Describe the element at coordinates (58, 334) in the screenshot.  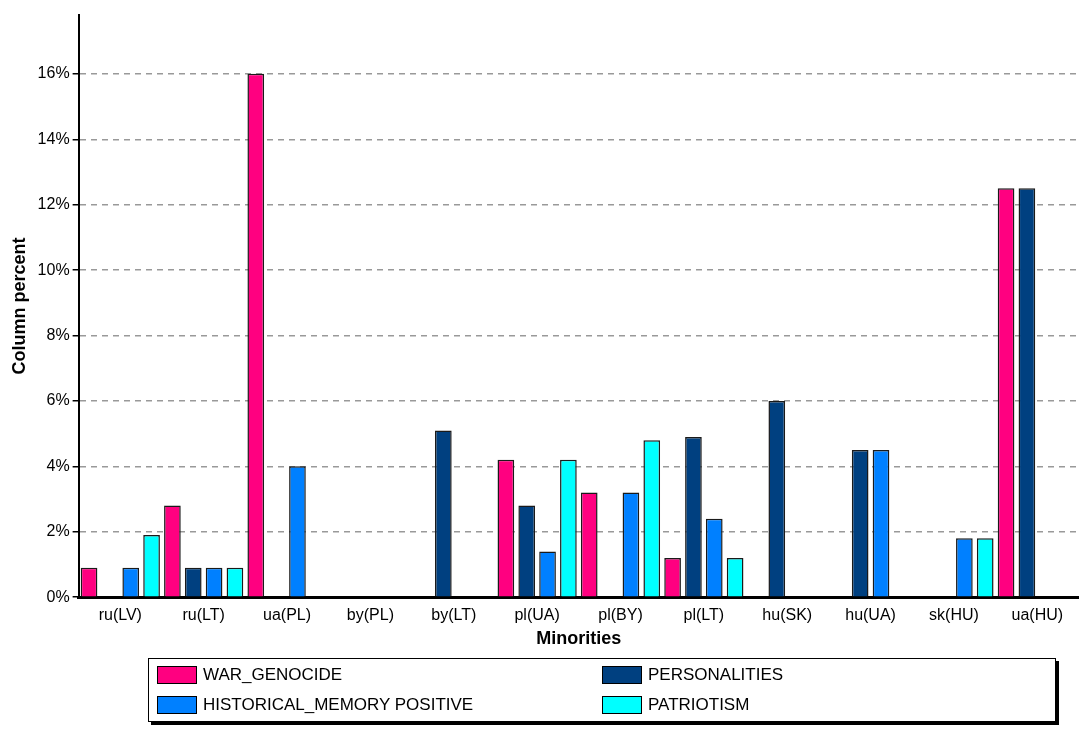
I see `y-tick-label: 8%` at that location.